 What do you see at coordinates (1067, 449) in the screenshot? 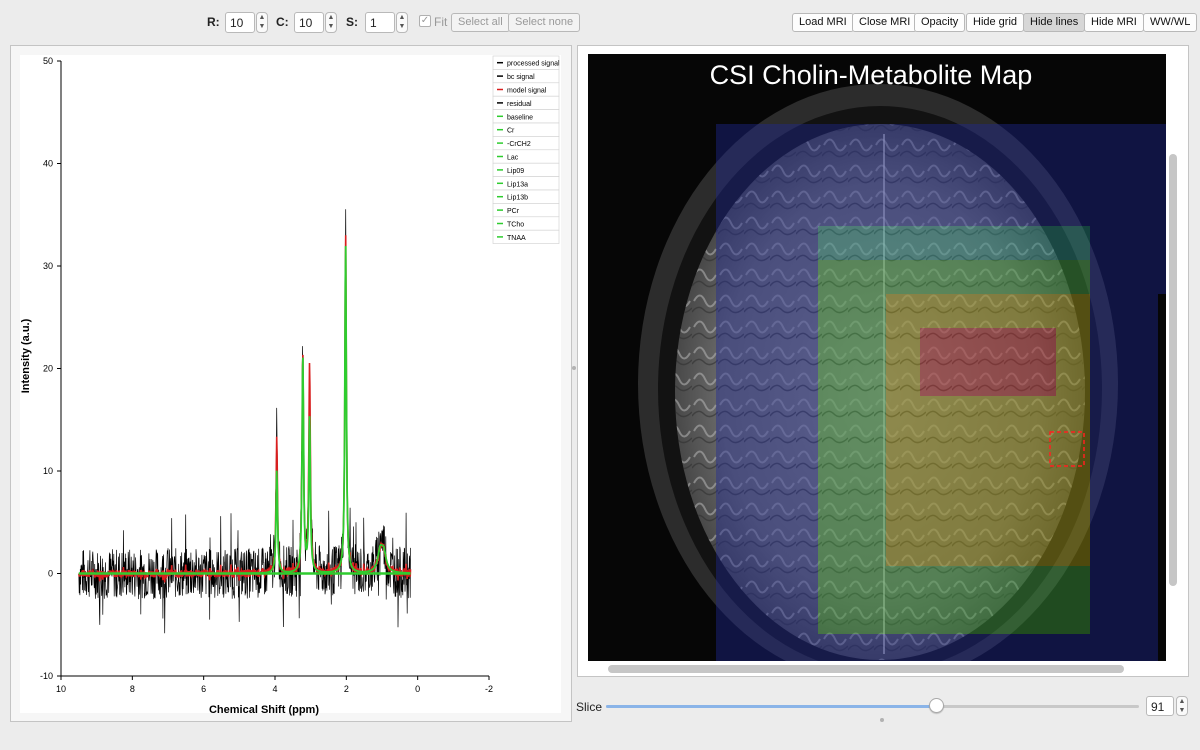
I see `selected-voxel-marker` at bounding box center [1067, 449].